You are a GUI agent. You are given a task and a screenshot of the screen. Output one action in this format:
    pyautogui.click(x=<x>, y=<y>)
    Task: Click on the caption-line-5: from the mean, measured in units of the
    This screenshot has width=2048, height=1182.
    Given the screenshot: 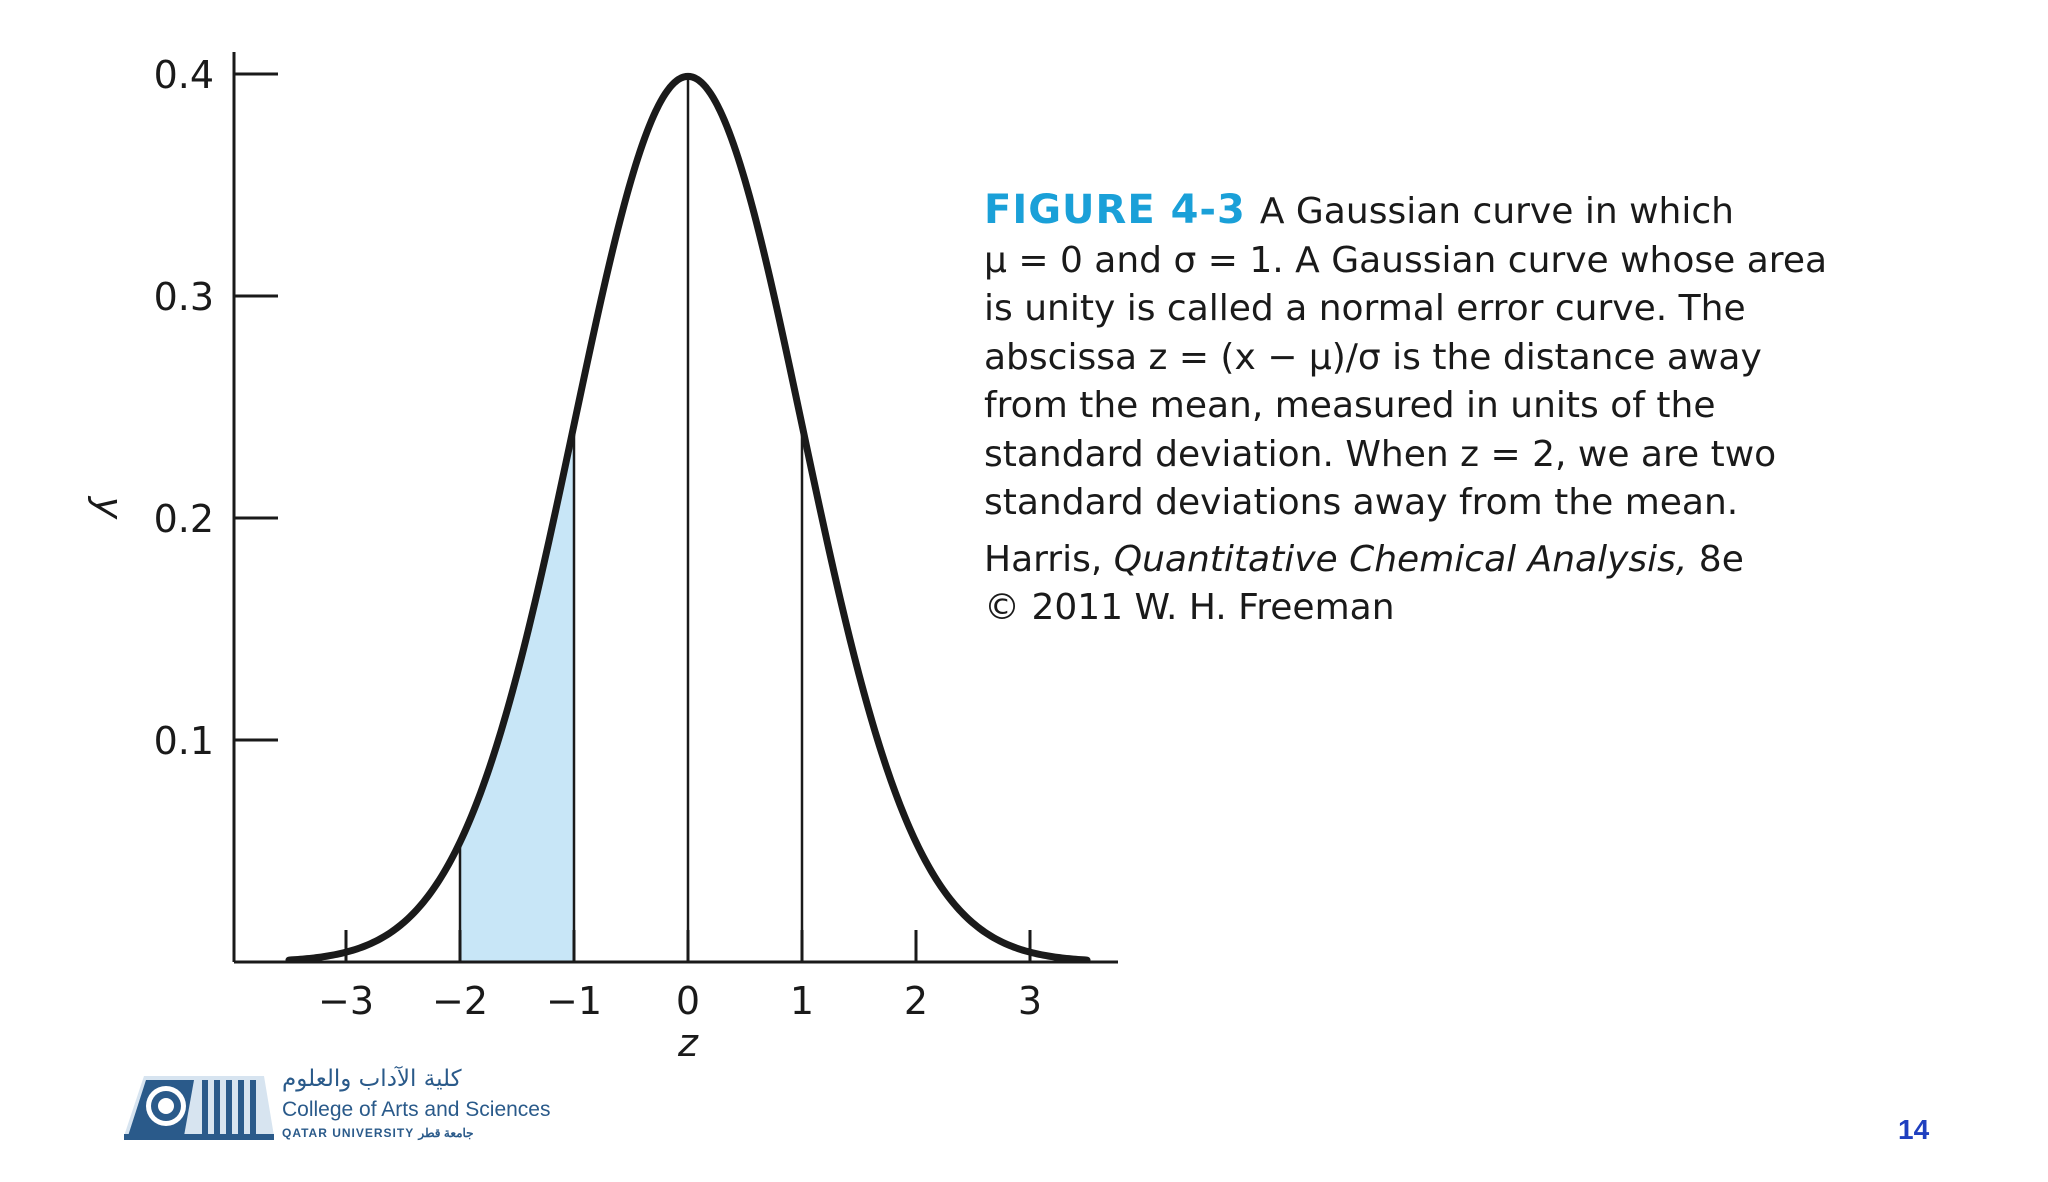 What is the action you would take?
    pyautogui.click(x=1350, y=405)
    